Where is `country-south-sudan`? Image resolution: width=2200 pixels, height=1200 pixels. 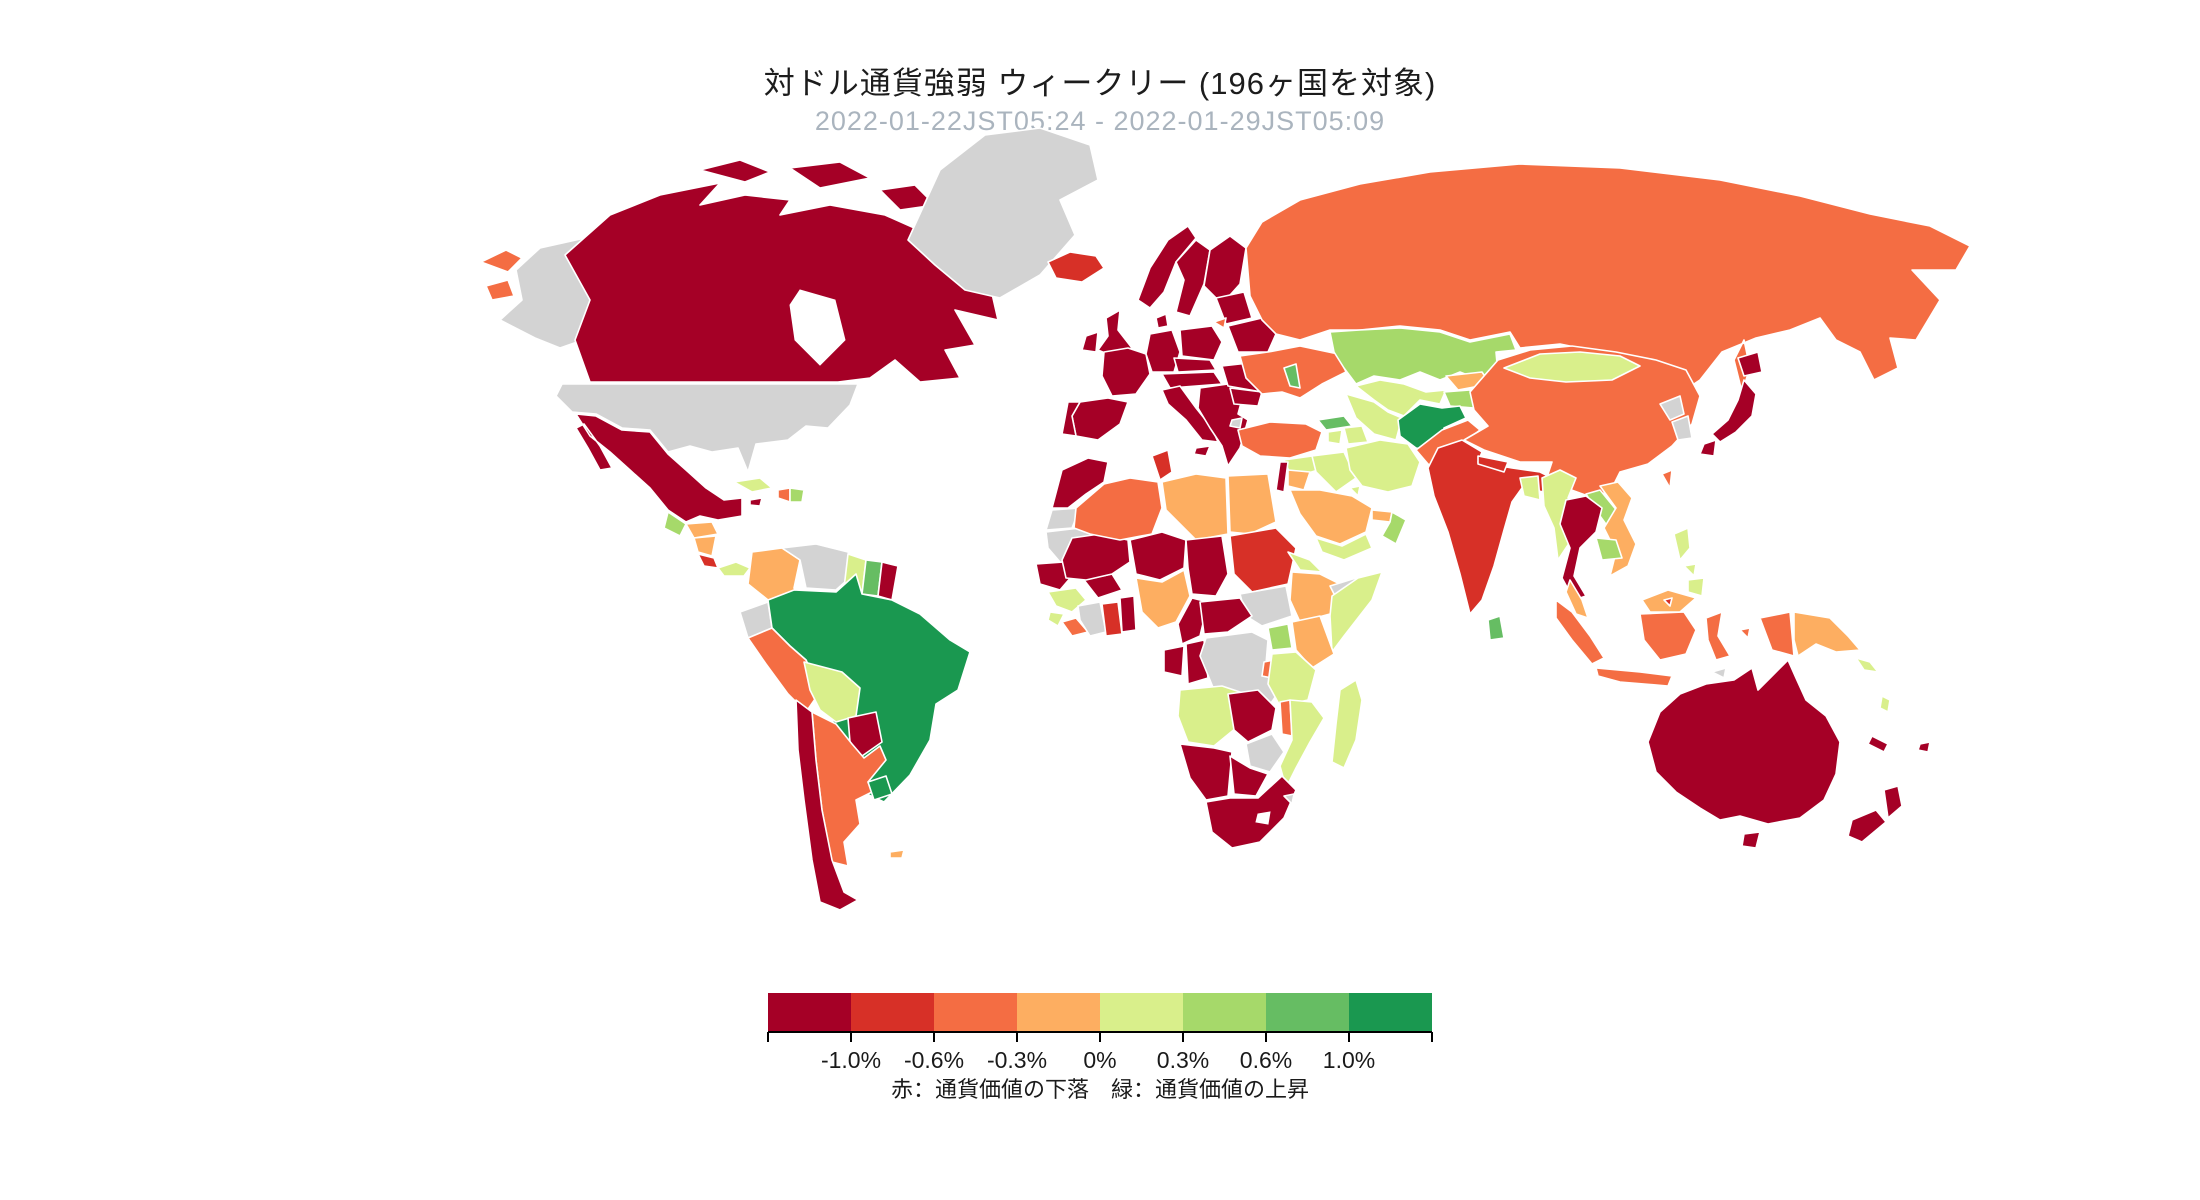 country-south-sudan is located at coordinates (1266, 606).